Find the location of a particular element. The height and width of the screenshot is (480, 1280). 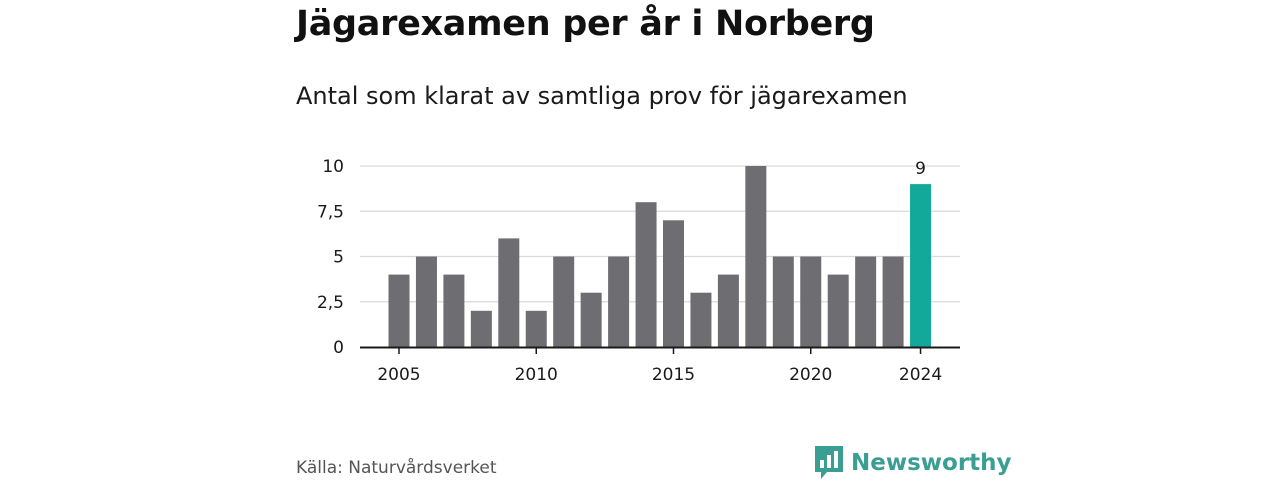

y-tick-label: 5 is located at coordinates (338, 258).